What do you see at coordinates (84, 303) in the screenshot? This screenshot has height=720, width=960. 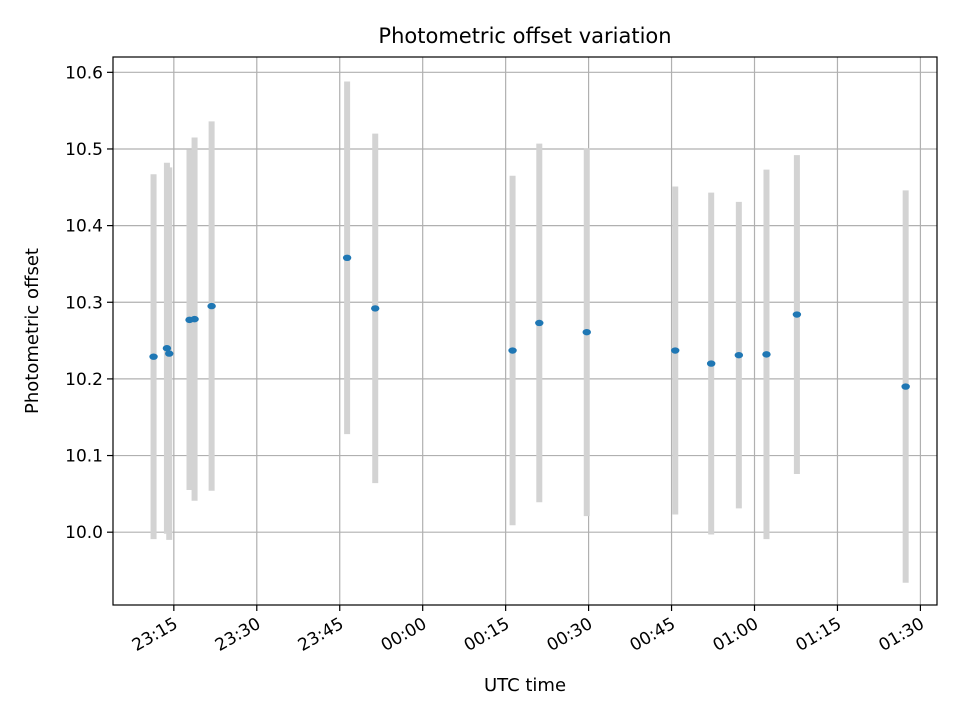 I see `y-tick-label: 10.3` at bounding box center [84, 303].